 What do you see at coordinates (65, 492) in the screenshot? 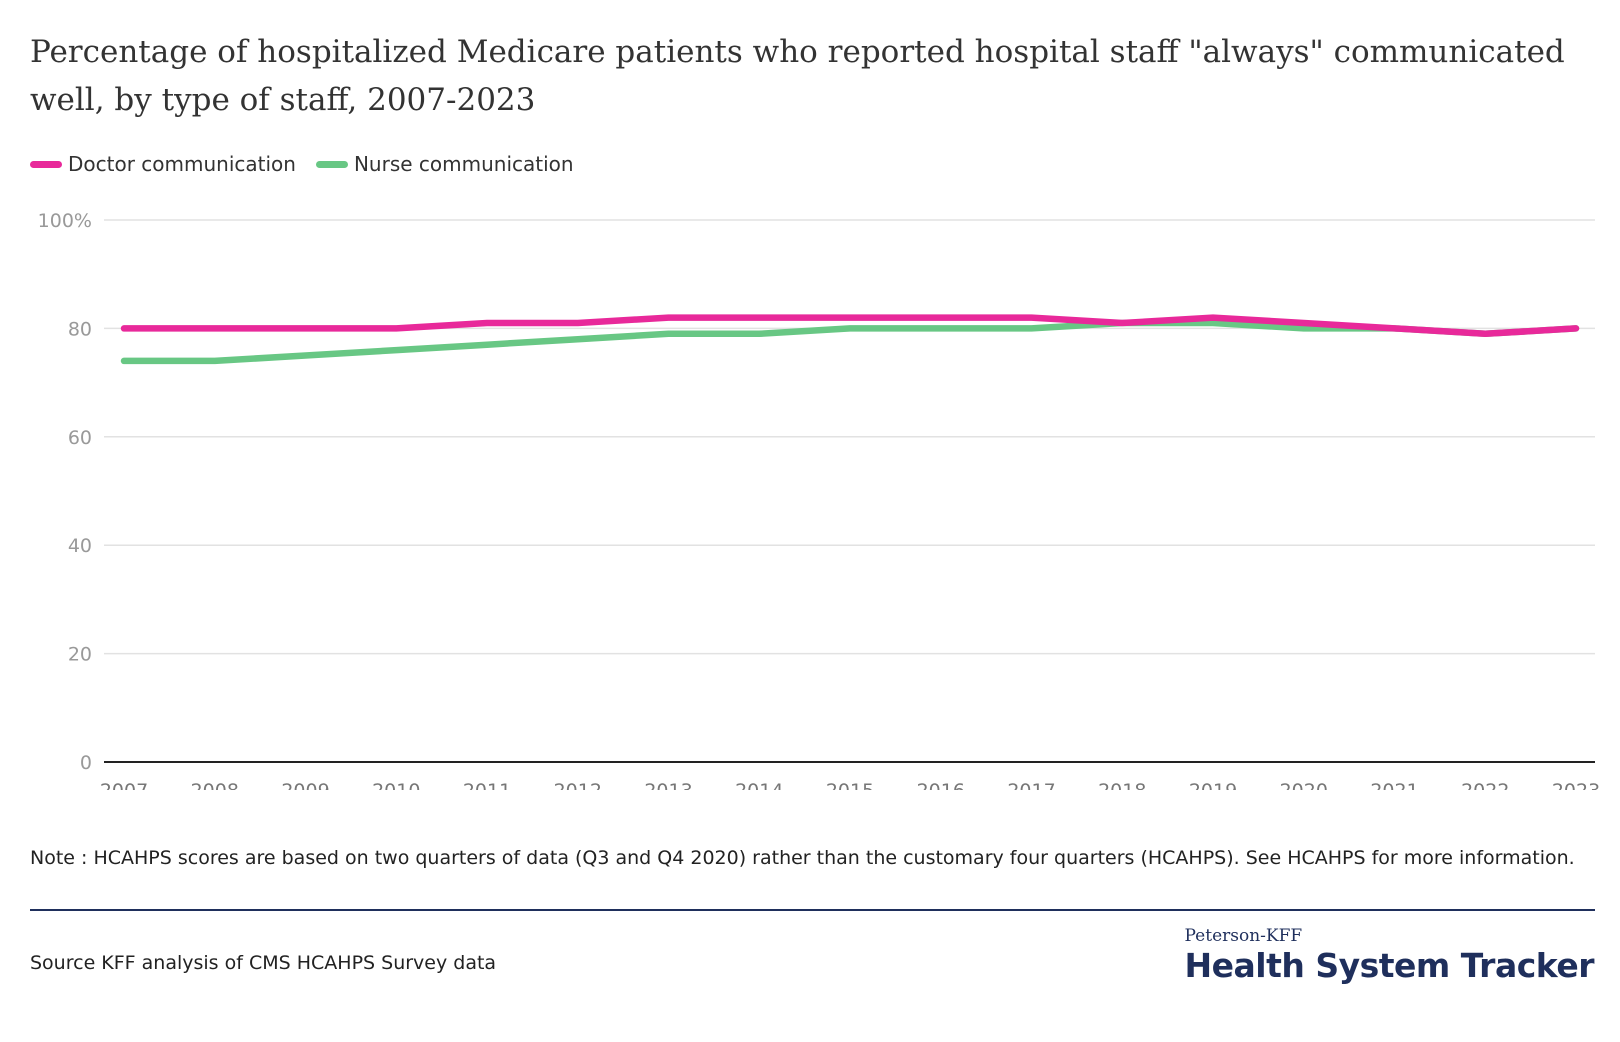
I see `y-axis-ticks: 0 20 40 60 80 100%` at bounding box center [65, 492].